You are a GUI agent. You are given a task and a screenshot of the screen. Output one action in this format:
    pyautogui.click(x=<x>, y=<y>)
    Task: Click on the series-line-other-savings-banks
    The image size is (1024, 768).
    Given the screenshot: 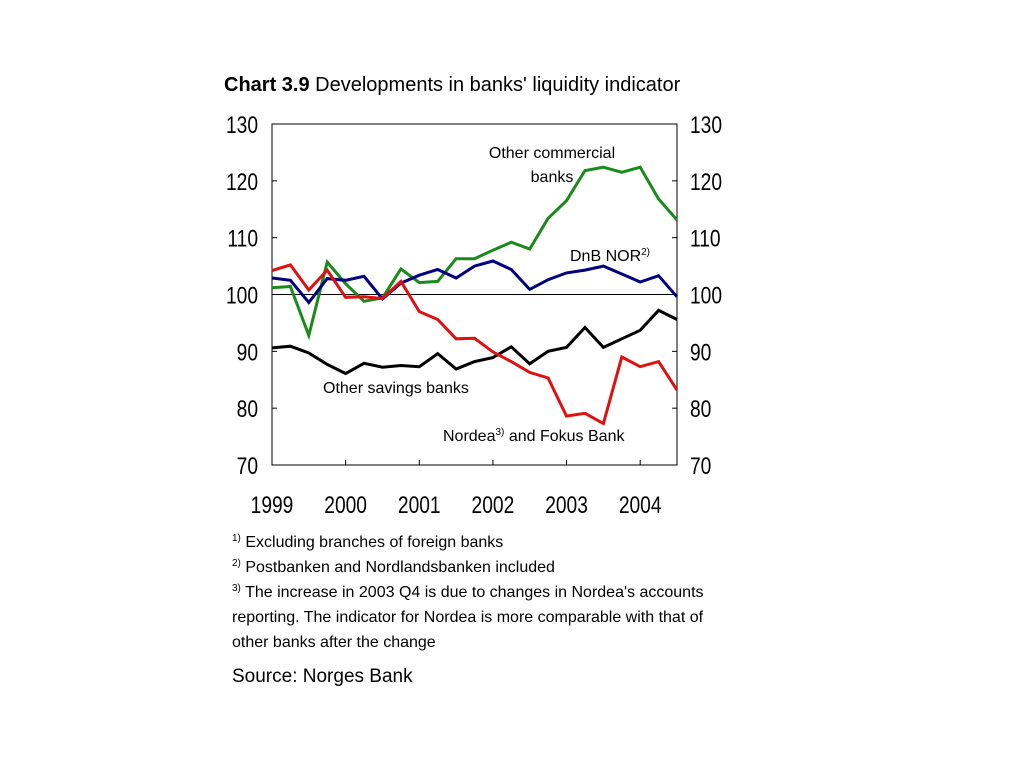 What is the action you would take?
    pyautogui.click(x=474, y=342)
    